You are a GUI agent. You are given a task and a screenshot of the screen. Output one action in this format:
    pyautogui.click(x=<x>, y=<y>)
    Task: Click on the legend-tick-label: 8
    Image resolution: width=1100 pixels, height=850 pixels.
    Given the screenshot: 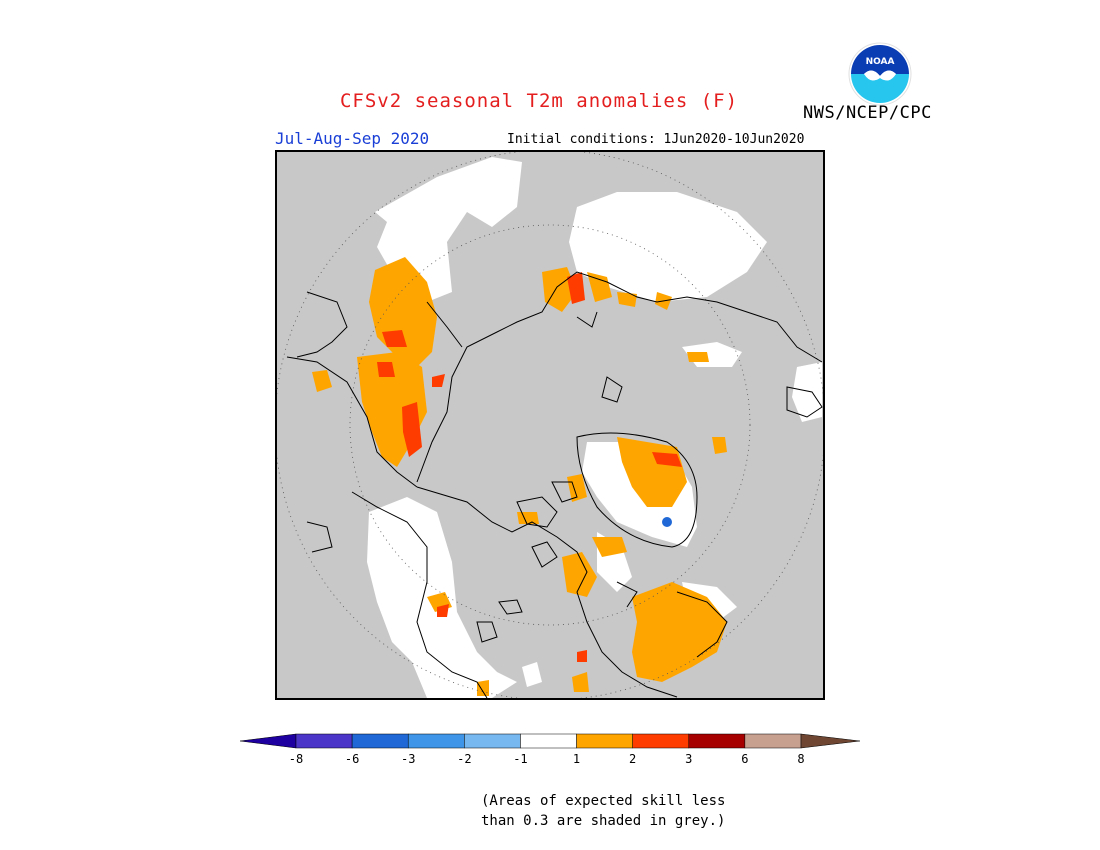 What is the action you would take?
    pyautogui.click(x=801, y=759)
    